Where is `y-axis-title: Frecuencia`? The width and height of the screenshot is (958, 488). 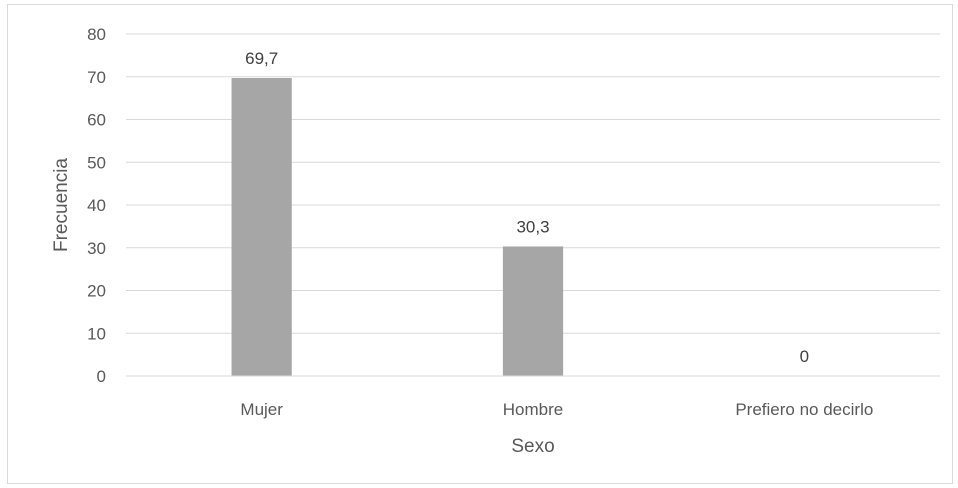 y-axis-title: Frecuencia is located at coordinates (61, 205).